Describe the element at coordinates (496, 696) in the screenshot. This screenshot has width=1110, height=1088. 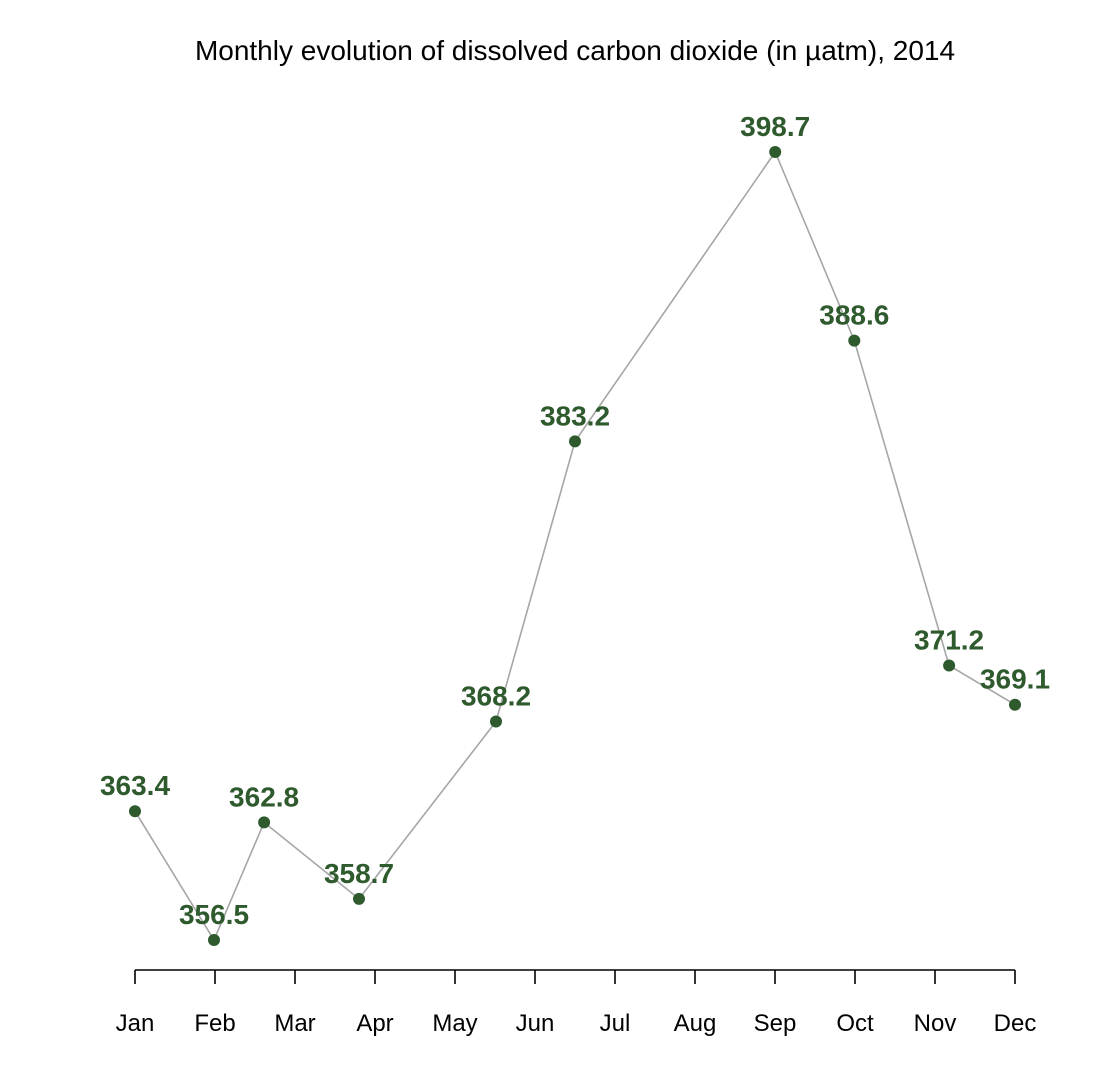
I see `data-label: 368.2` at that location.